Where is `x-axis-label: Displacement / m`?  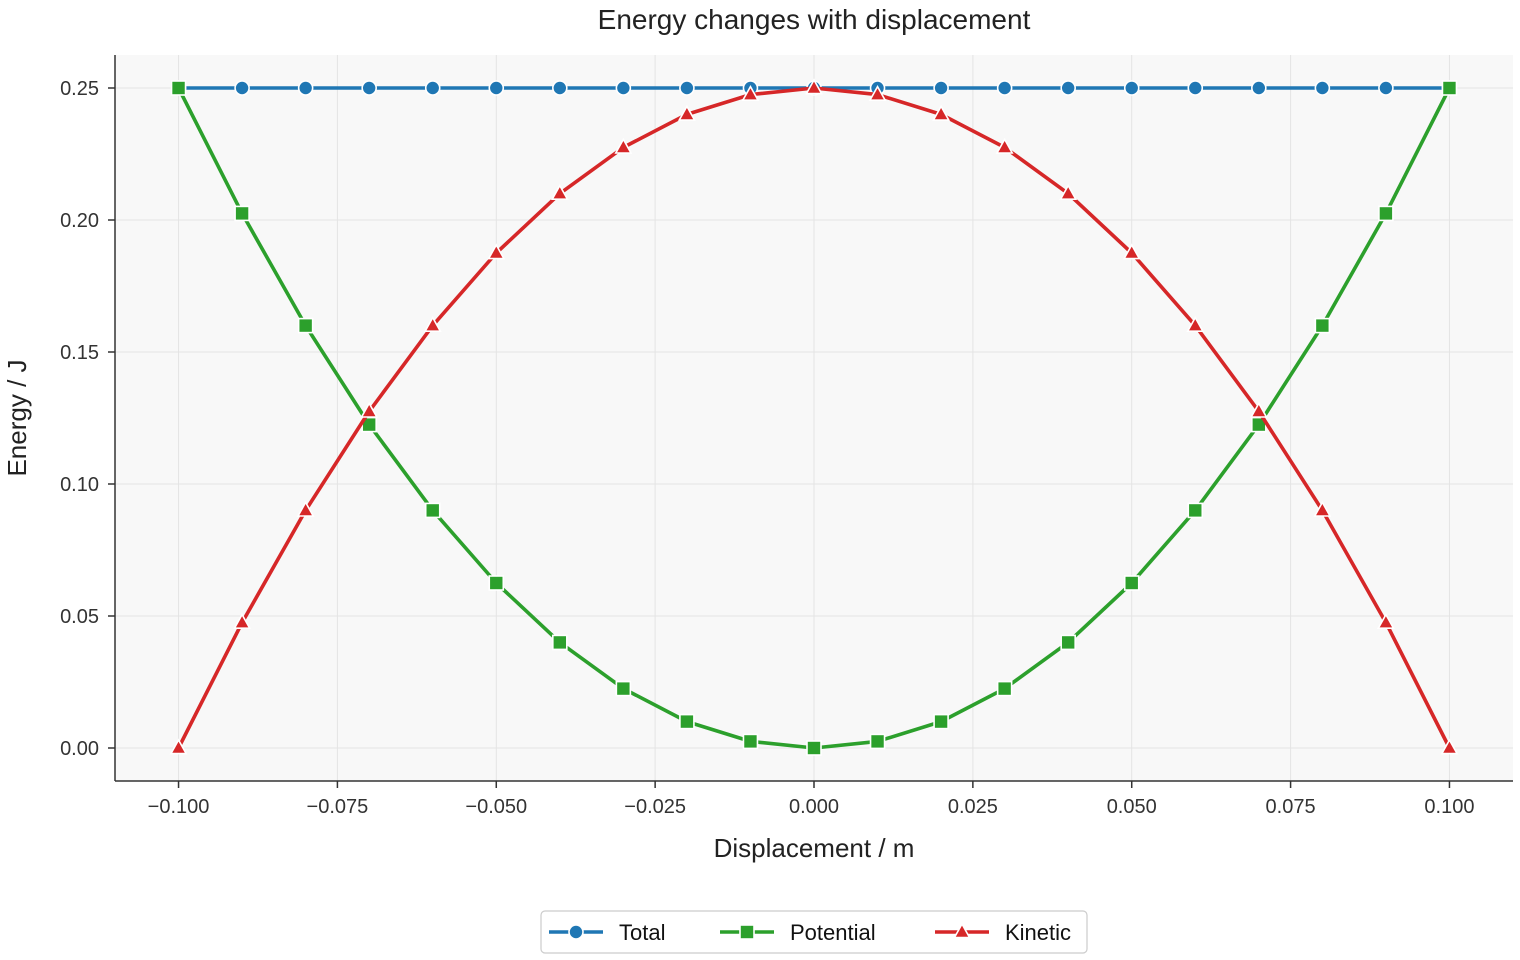 x-axis-label: Displacement / m is located at coordinates (814, 848).